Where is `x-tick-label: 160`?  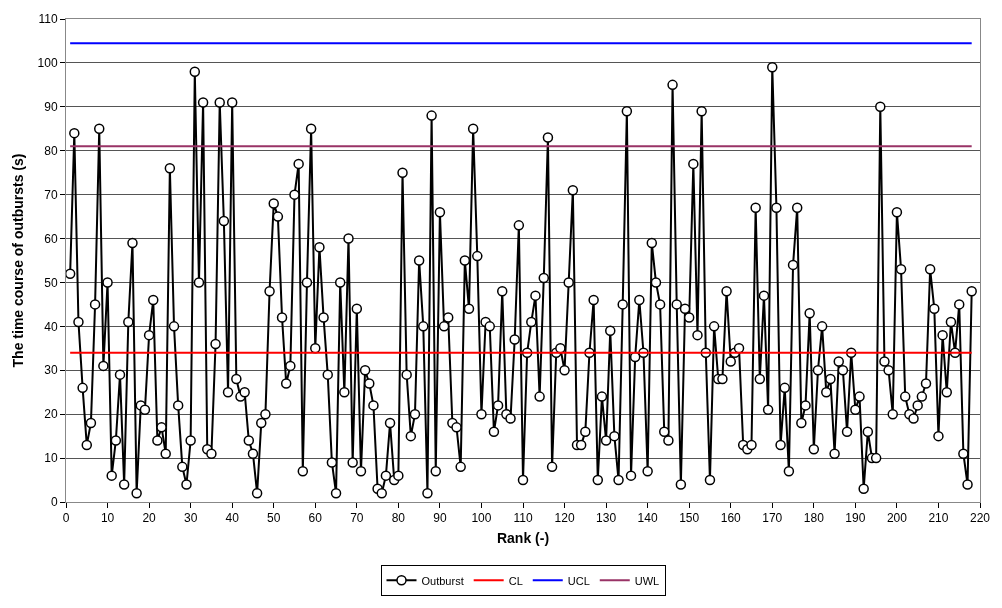
x-tick-label: 160 is located at coordinates (731, 518).